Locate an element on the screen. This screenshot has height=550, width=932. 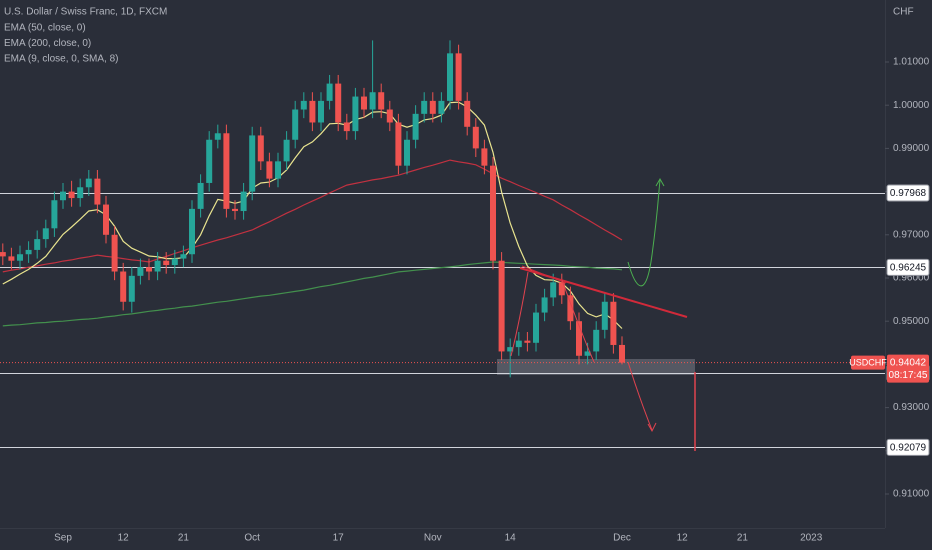
x-tick-label: Oct is located at coordinates (252, 538).